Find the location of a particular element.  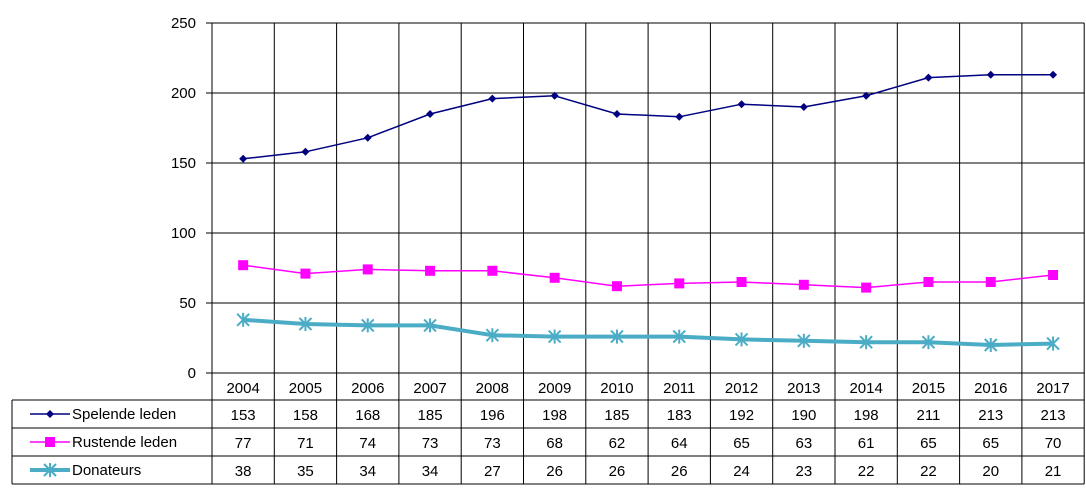

x-tick-label: 2011 is located at coordinates (679, 388).